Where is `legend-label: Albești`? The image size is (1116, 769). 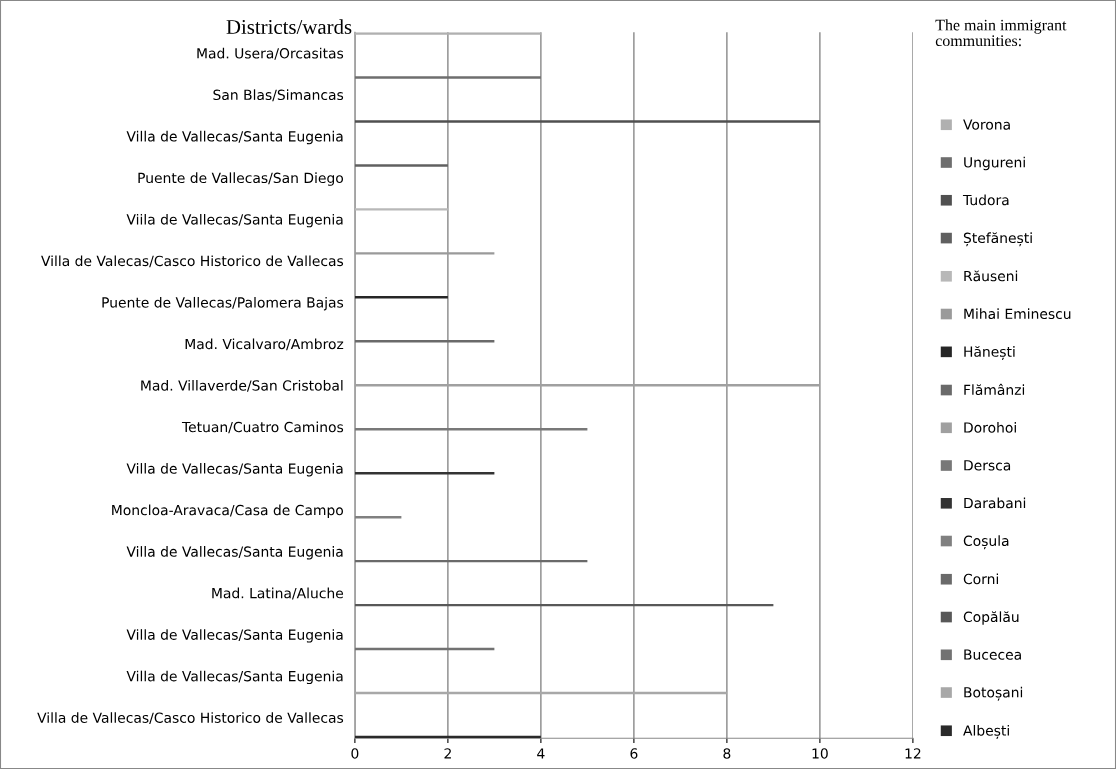 legend-label: Albești is located at coordinates (986, 732).